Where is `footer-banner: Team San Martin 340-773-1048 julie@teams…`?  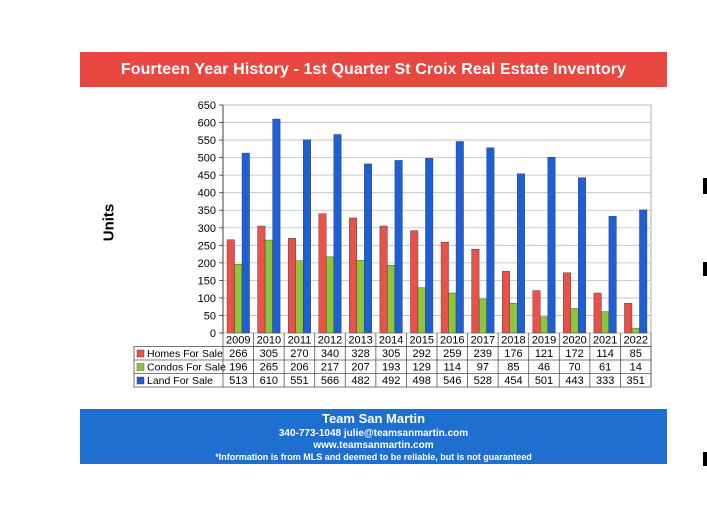 footer-banner: Team San Martin 340-773-1048 julie@teams… is located at coordinates (373, 436).